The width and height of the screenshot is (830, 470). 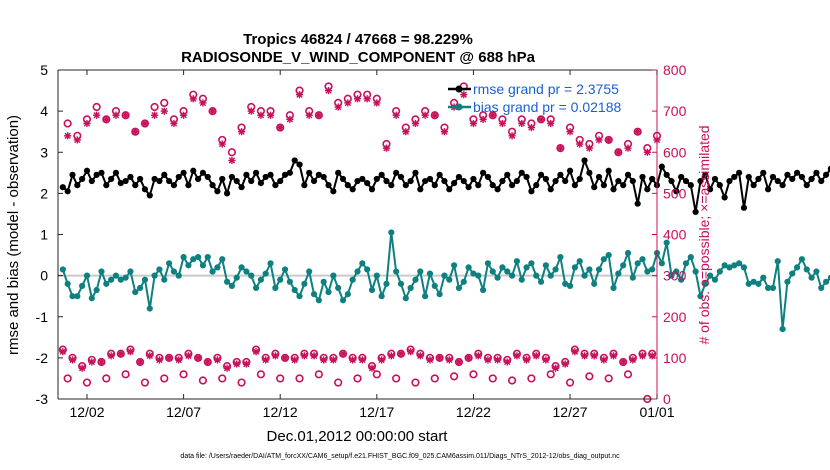 I want to click on y-tick-label: 3, so click(x=44, y=152).